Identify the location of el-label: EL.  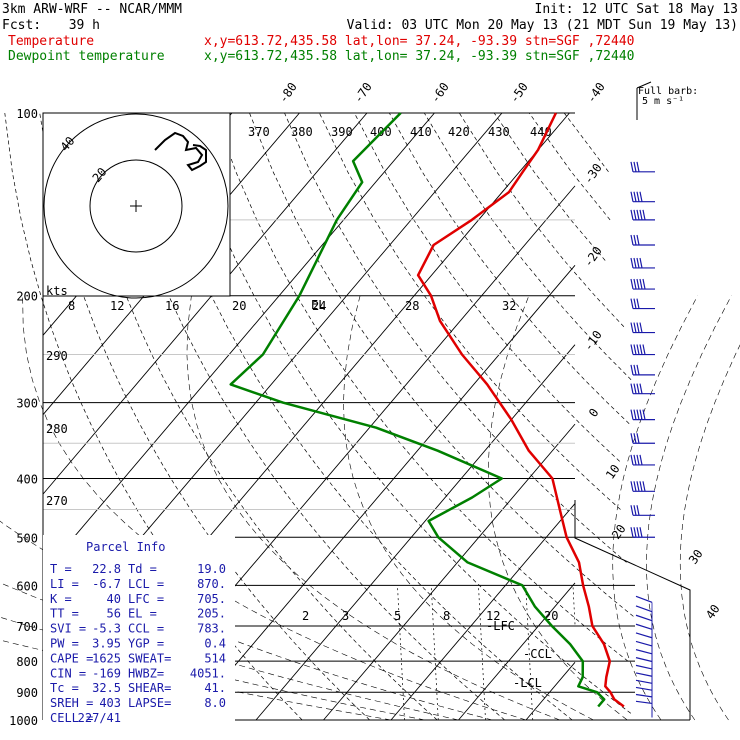
(318, 305).